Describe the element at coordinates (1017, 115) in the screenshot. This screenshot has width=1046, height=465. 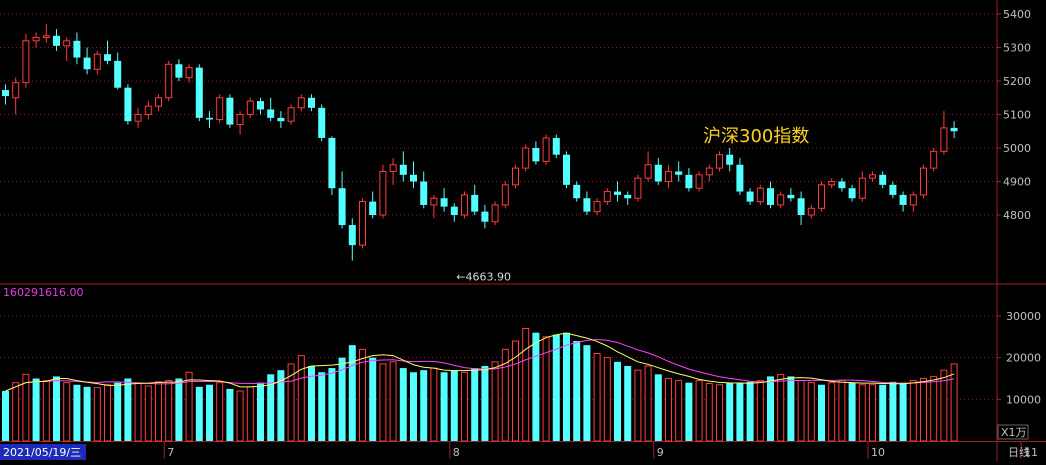
I see `price-tick-label: 5100` at that location.